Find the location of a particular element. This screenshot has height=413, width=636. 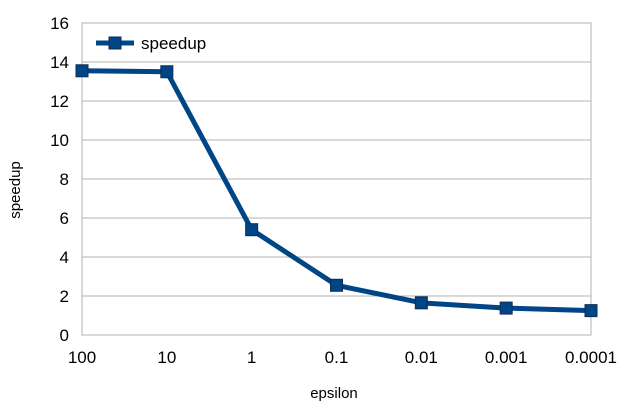

y-tick-label: 16 is located at coordinates (59, 23).